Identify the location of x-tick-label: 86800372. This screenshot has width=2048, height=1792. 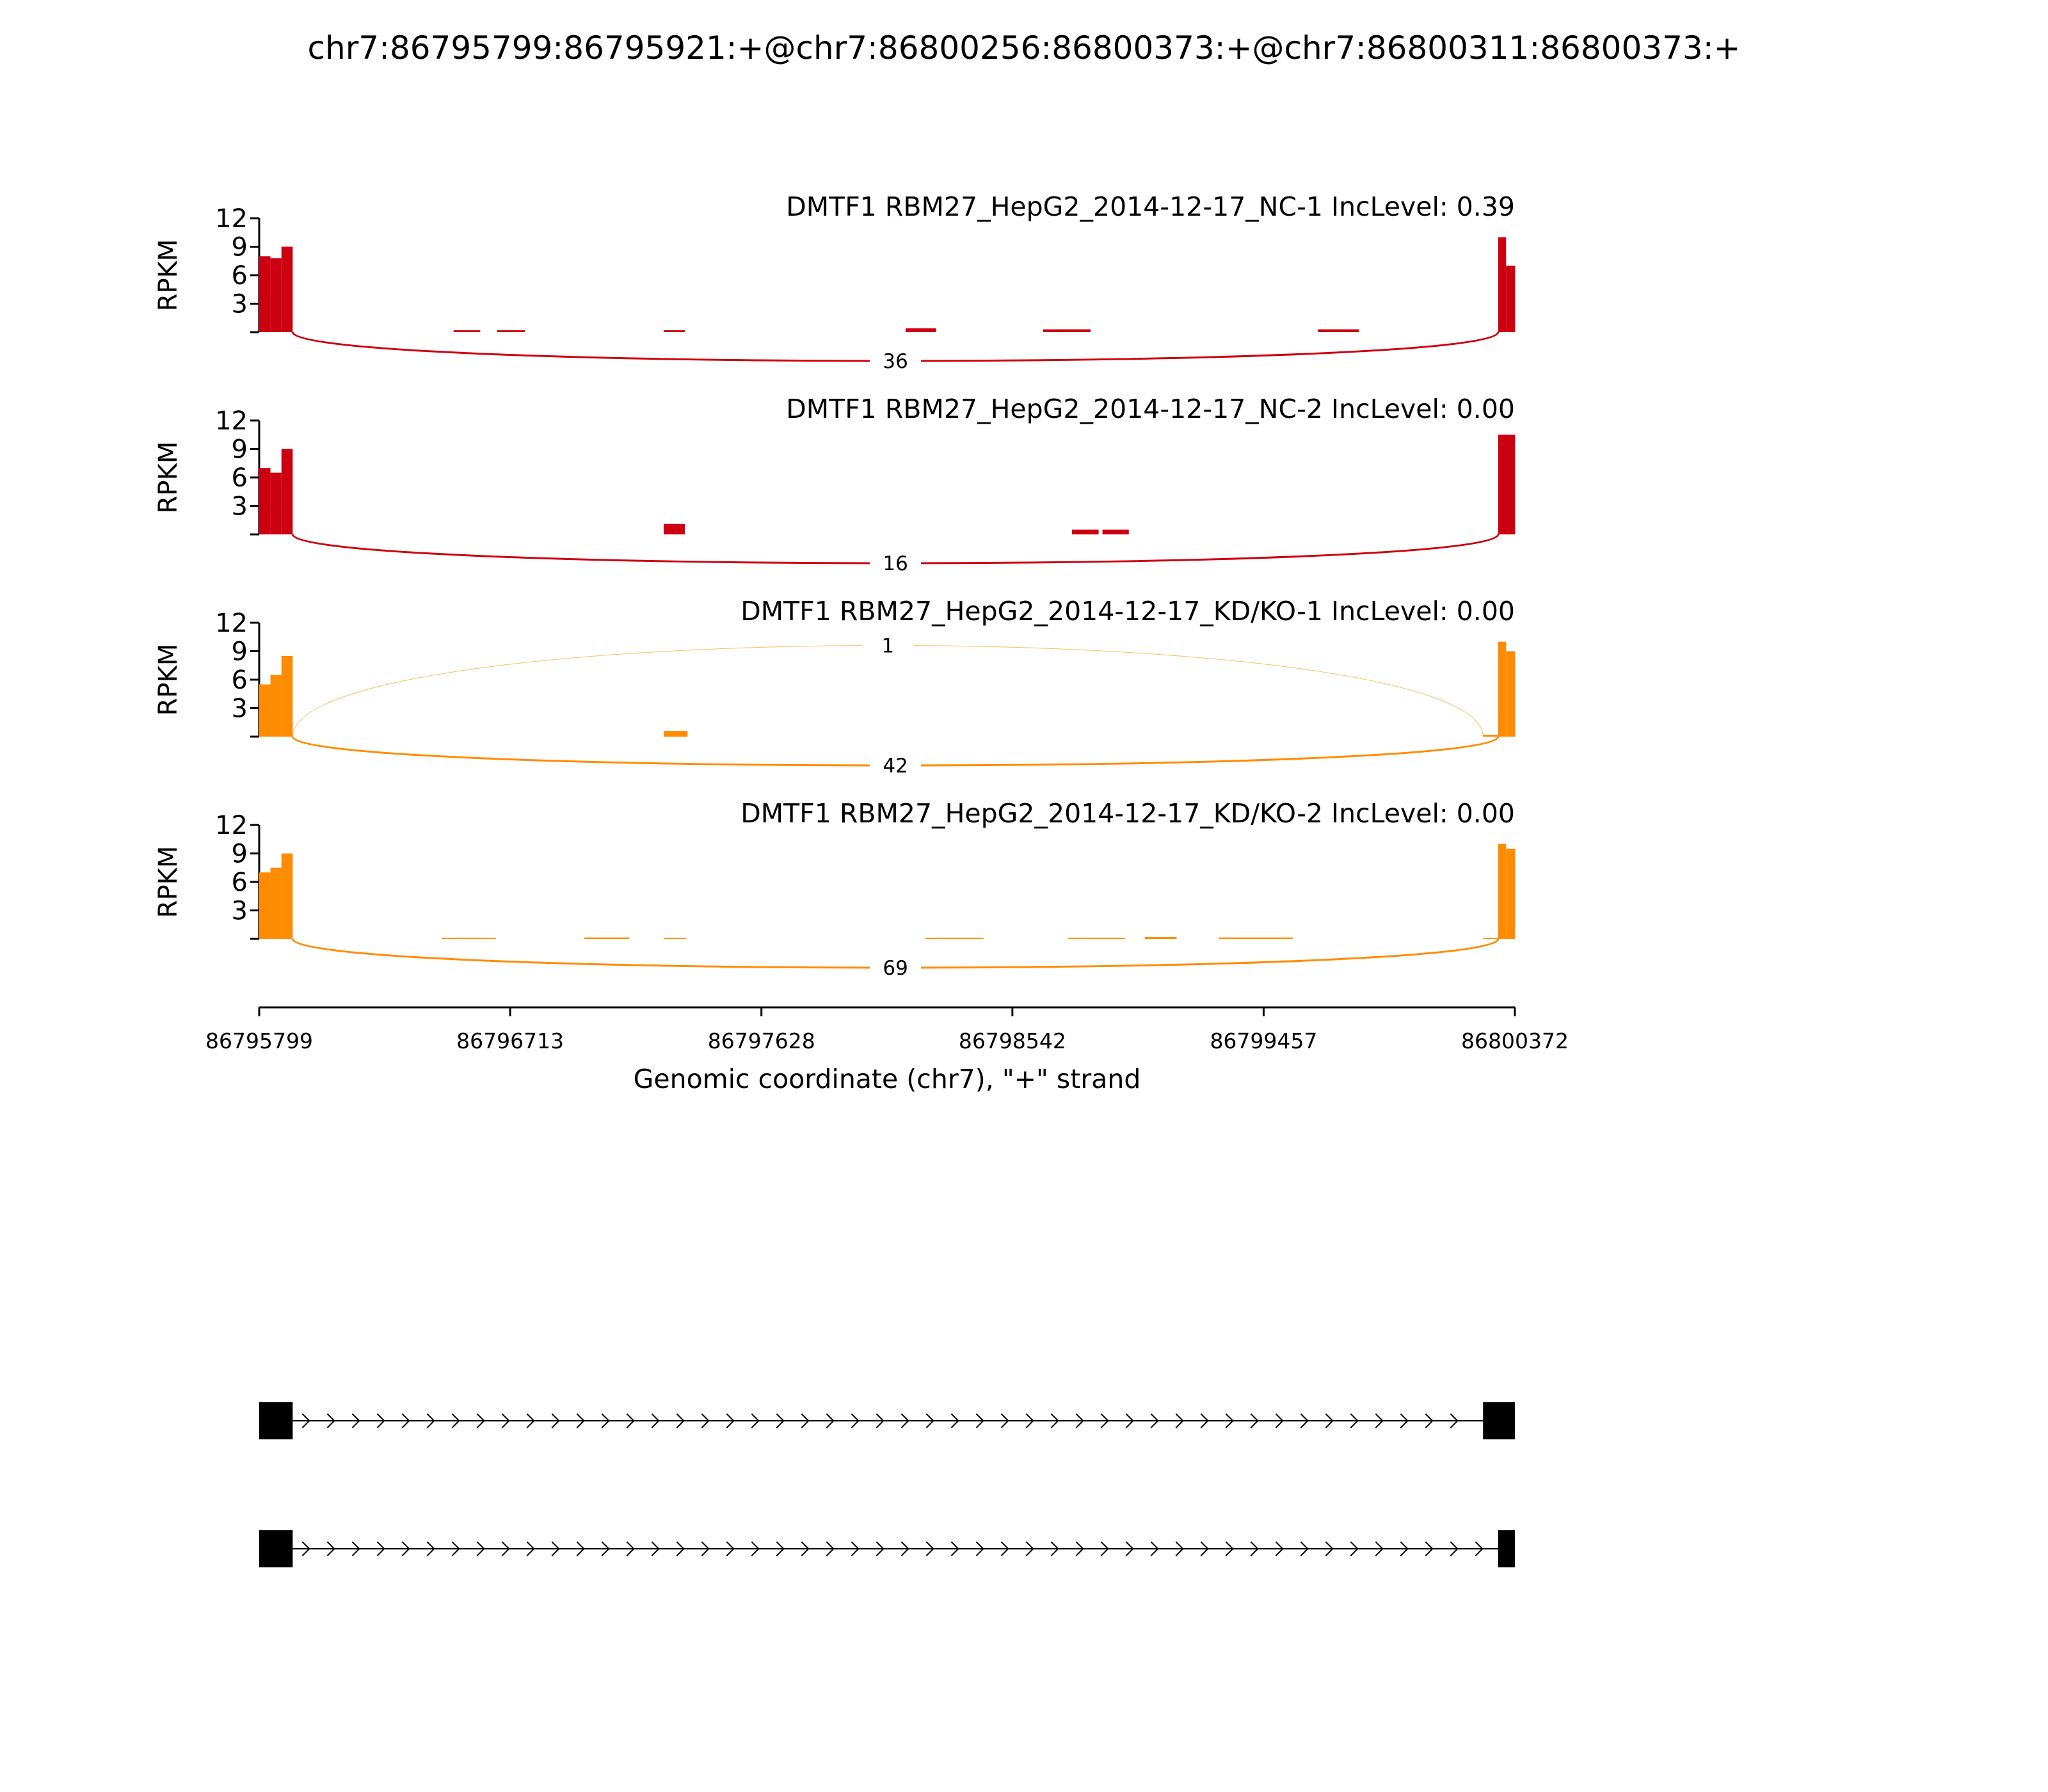
(1515, 1040).